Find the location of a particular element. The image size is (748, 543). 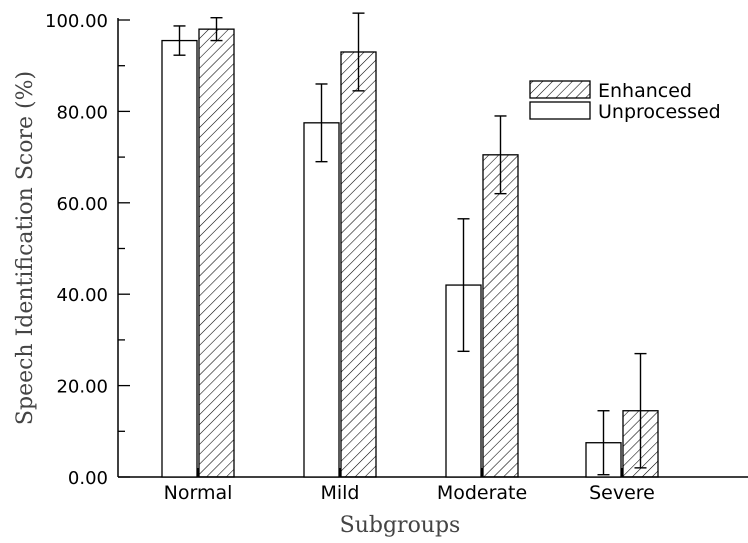

y-tick-label: 80.00 is located at coordinates (82, 112).